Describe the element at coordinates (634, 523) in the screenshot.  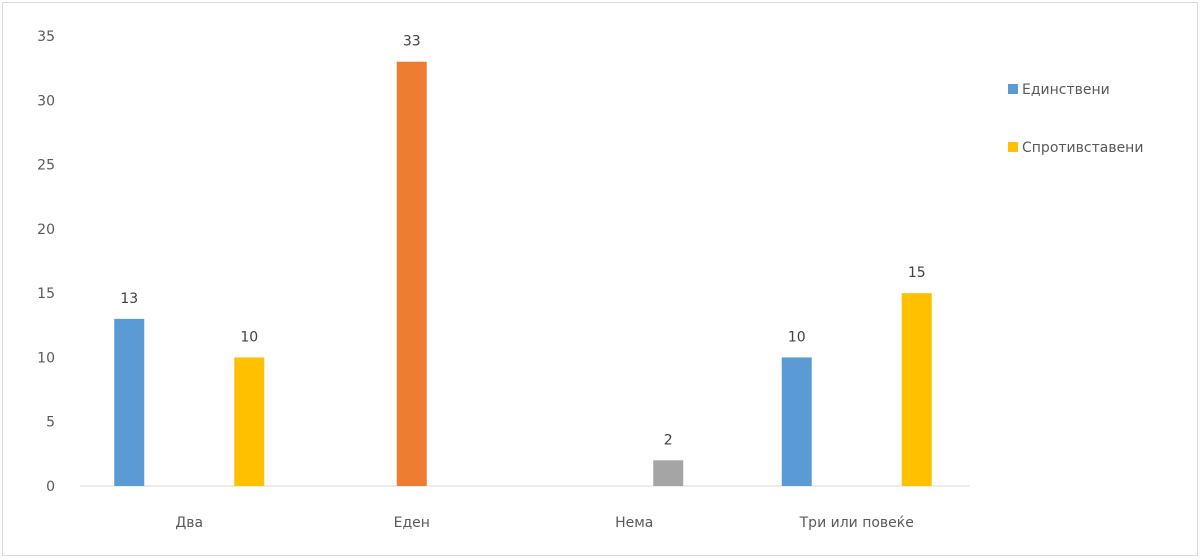
I see `x-tick-label: Нема` at that location.